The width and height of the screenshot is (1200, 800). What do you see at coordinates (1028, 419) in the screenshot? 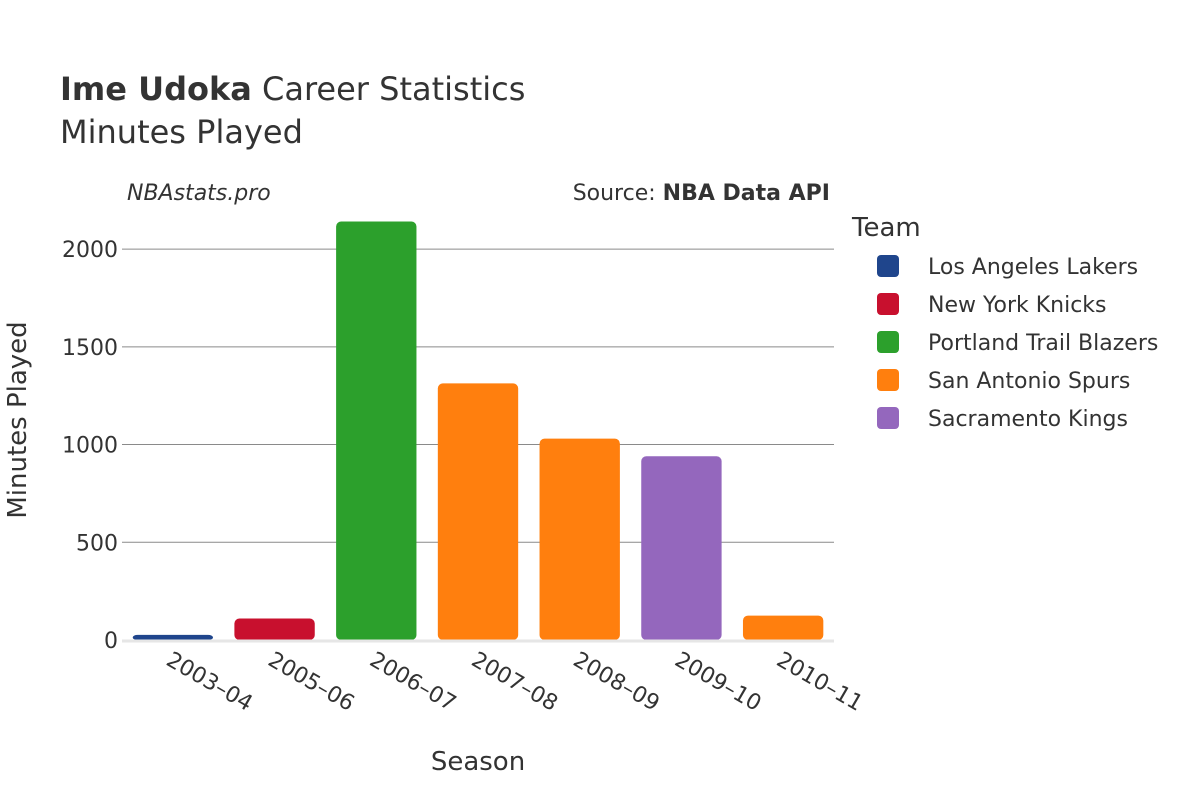
I see `legend-label: Sacramento Kings` at bounding box center [1028, 419].